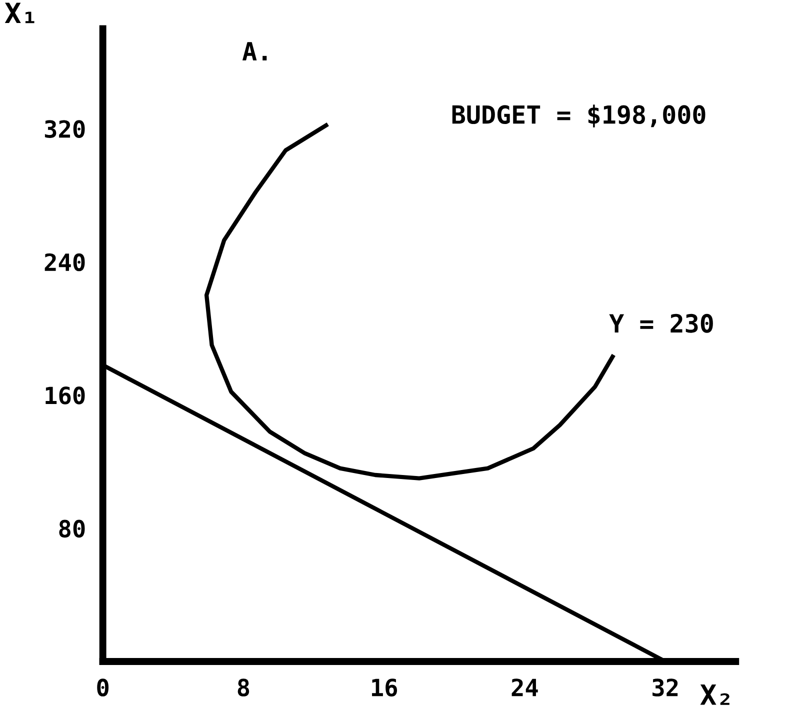  I want to click on y-tick-label: 160, so click(65, 395).